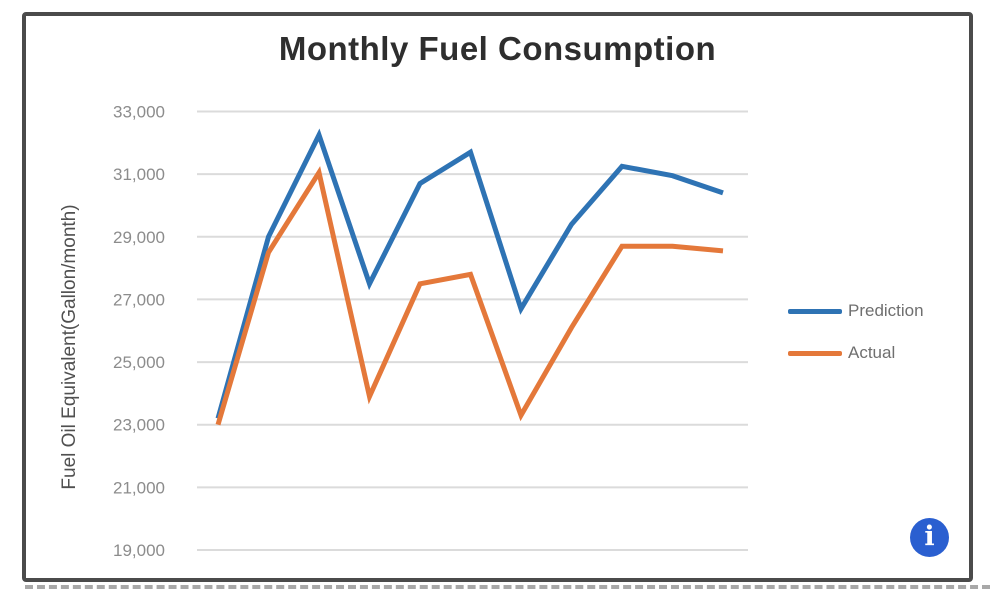 Image resolution: width=998 pixels, height=596 pixels. Describe the element at coordinates (139, 237) in the screenshot. I see `y-tick-label: 29,000` at that location.